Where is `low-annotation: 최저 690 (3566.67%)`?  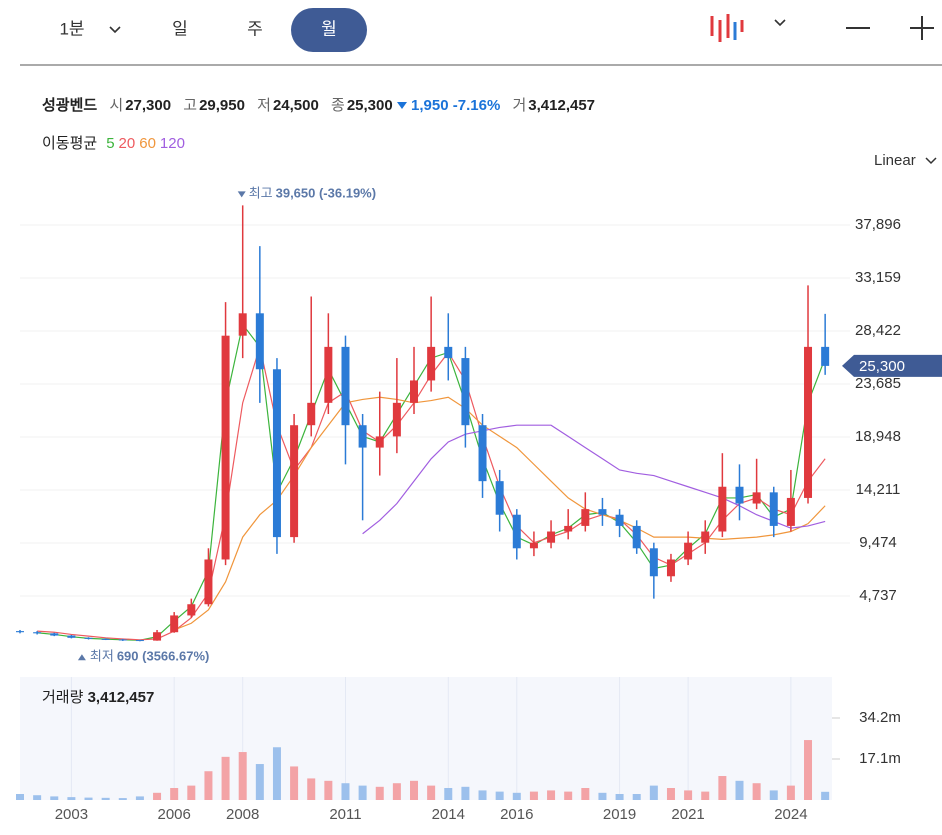 low-annotation: 최저 690 (3566.67%) is located at coordinates (149, 656).